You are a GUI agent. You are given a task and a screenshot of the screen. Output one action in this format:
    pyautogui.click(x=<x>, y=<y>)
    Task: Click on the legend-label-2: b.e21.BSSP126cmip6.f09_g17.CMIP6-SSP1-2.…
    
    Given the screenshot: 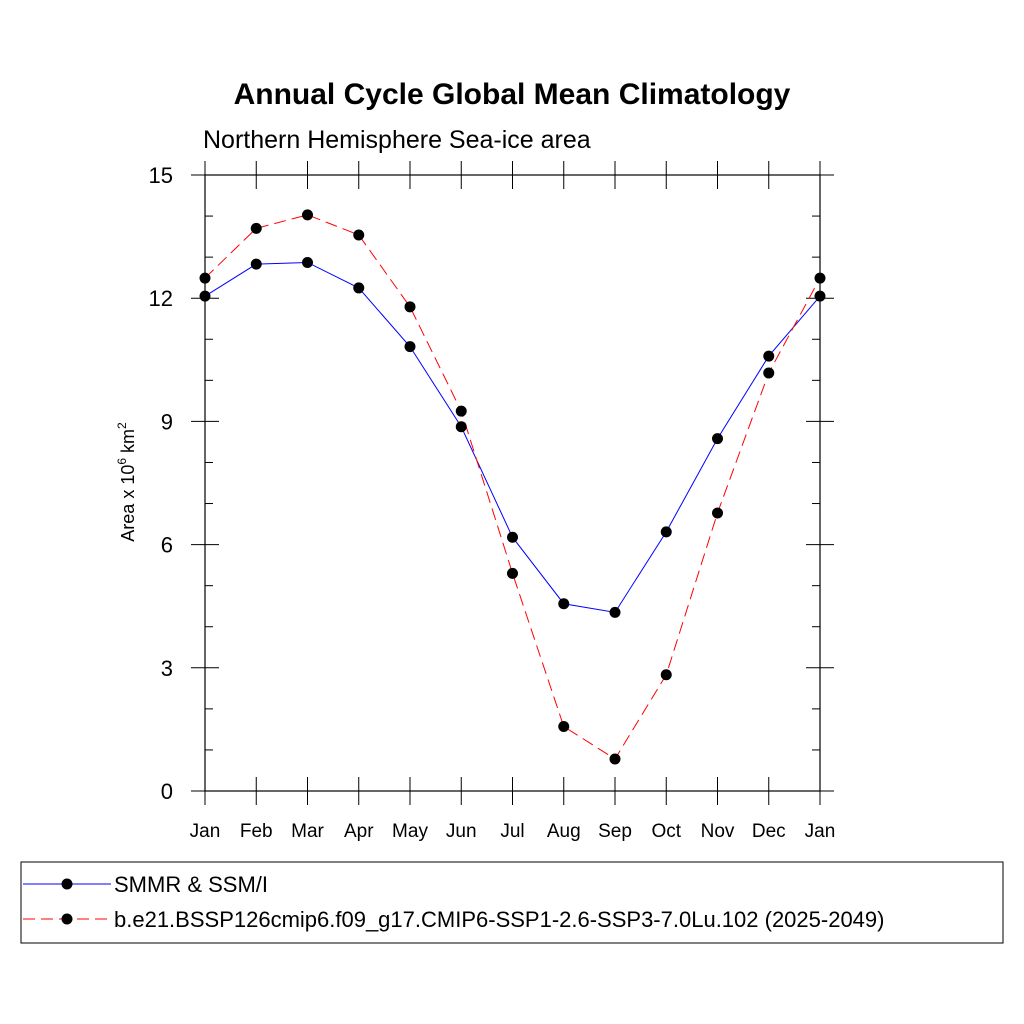 What is the action you would take?
    pyautogui.click(x=499, y=919)
    